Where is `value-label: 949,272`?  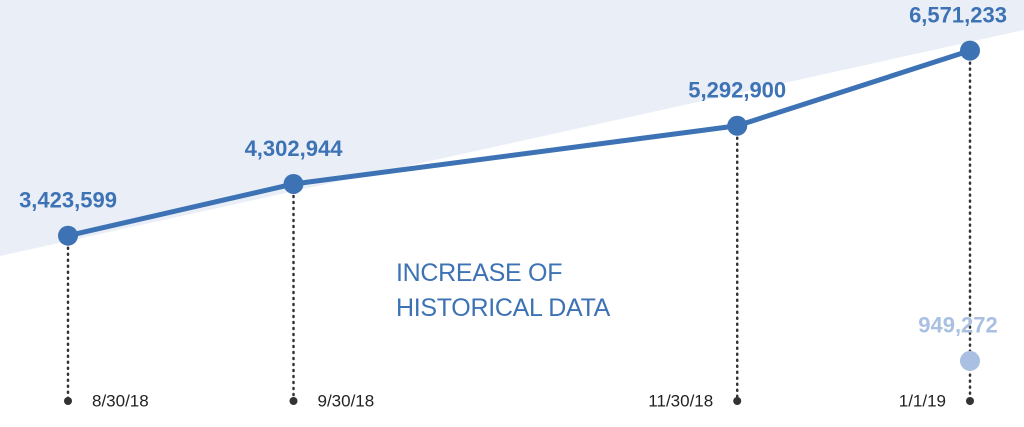 value-label: 949,272 is located at coordinates (958, 325).